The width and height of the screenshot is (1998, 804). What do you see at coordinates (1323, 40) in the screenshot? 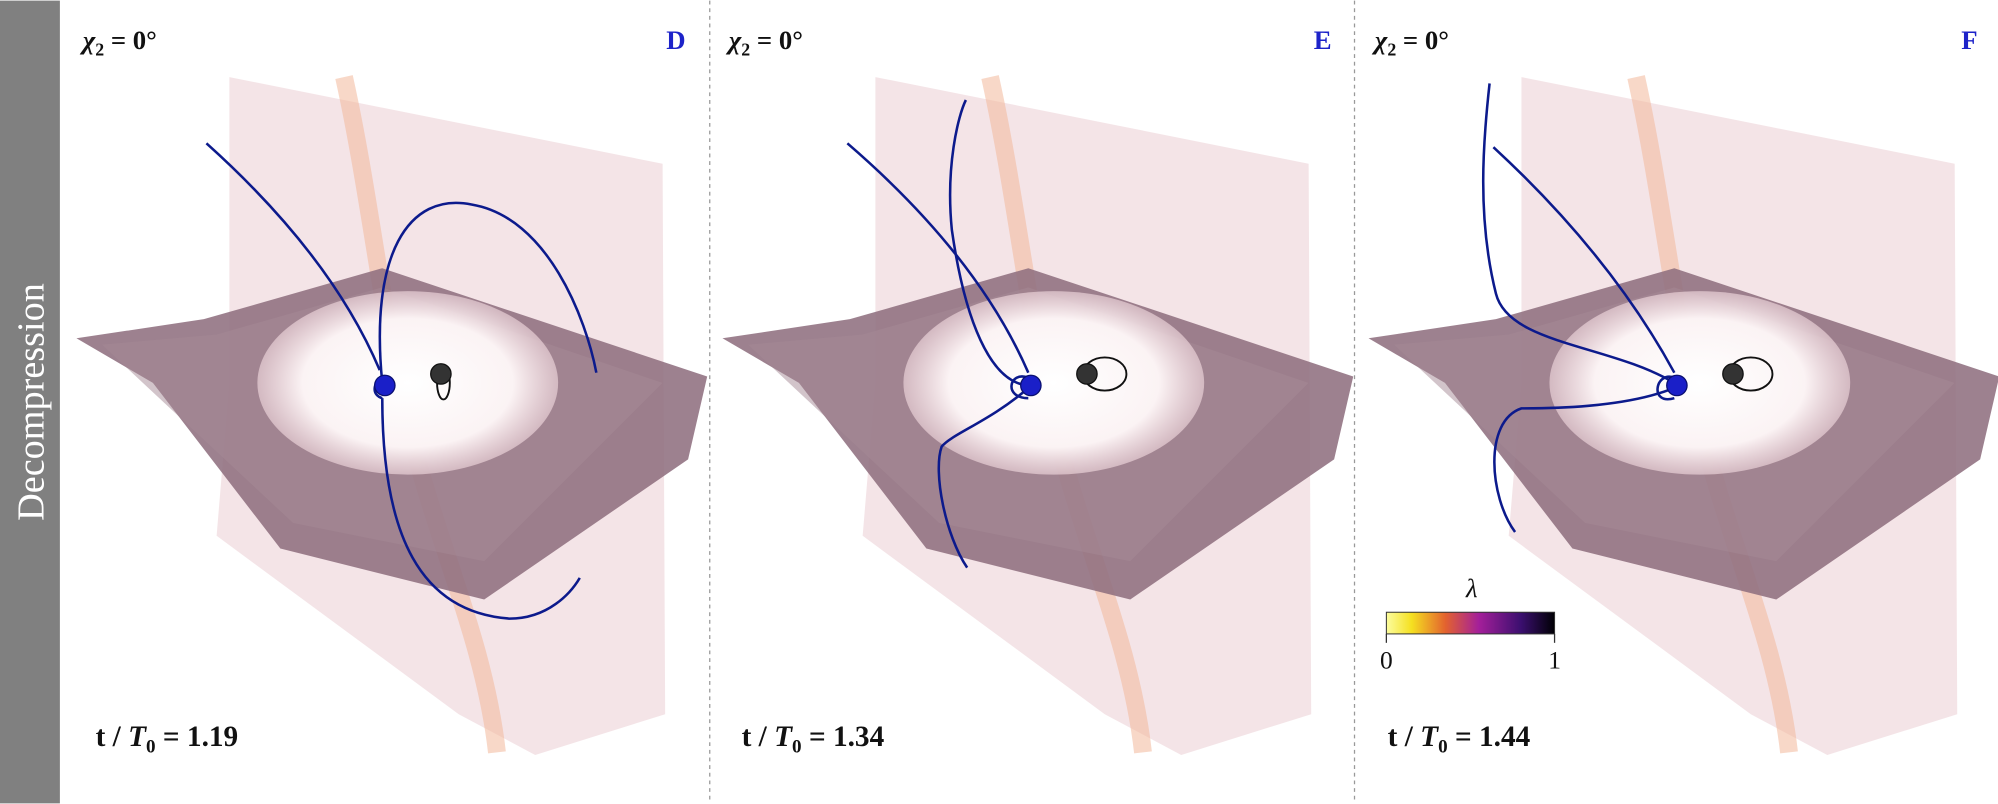
I see `panel-letter: E` at bounding box center [1323, 40].